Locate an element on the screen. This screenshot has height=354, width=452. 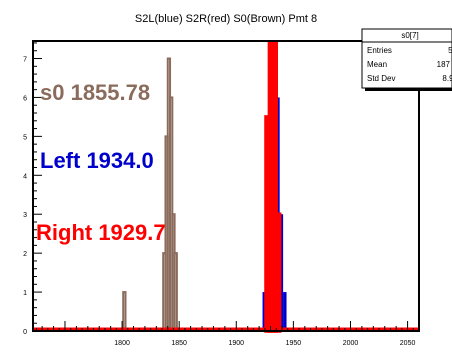
y-tick-label: 2 is located at coordinates (25, 254).